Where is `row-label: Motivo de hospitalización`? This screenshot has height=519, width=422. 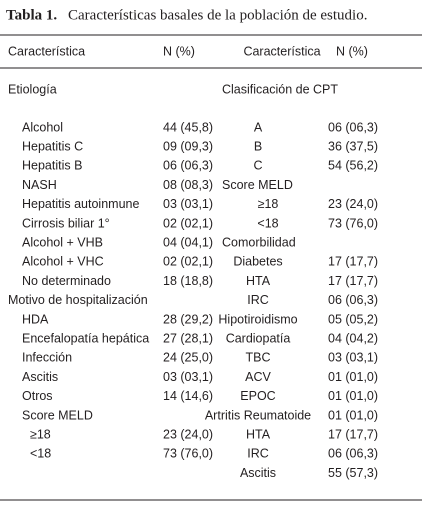
row-label: Motivo de hospitalización is located at coordinates (78, 300).